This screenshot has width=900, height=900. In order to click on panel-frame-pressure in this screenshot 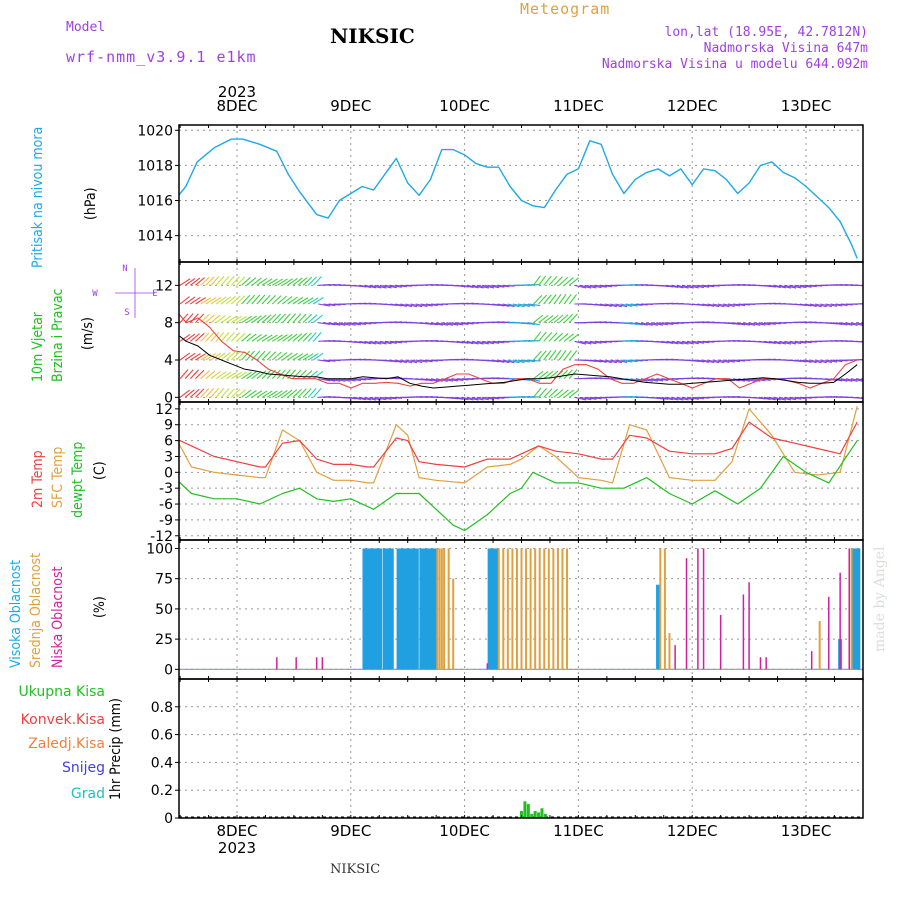, I will do `click(521, 193)`.